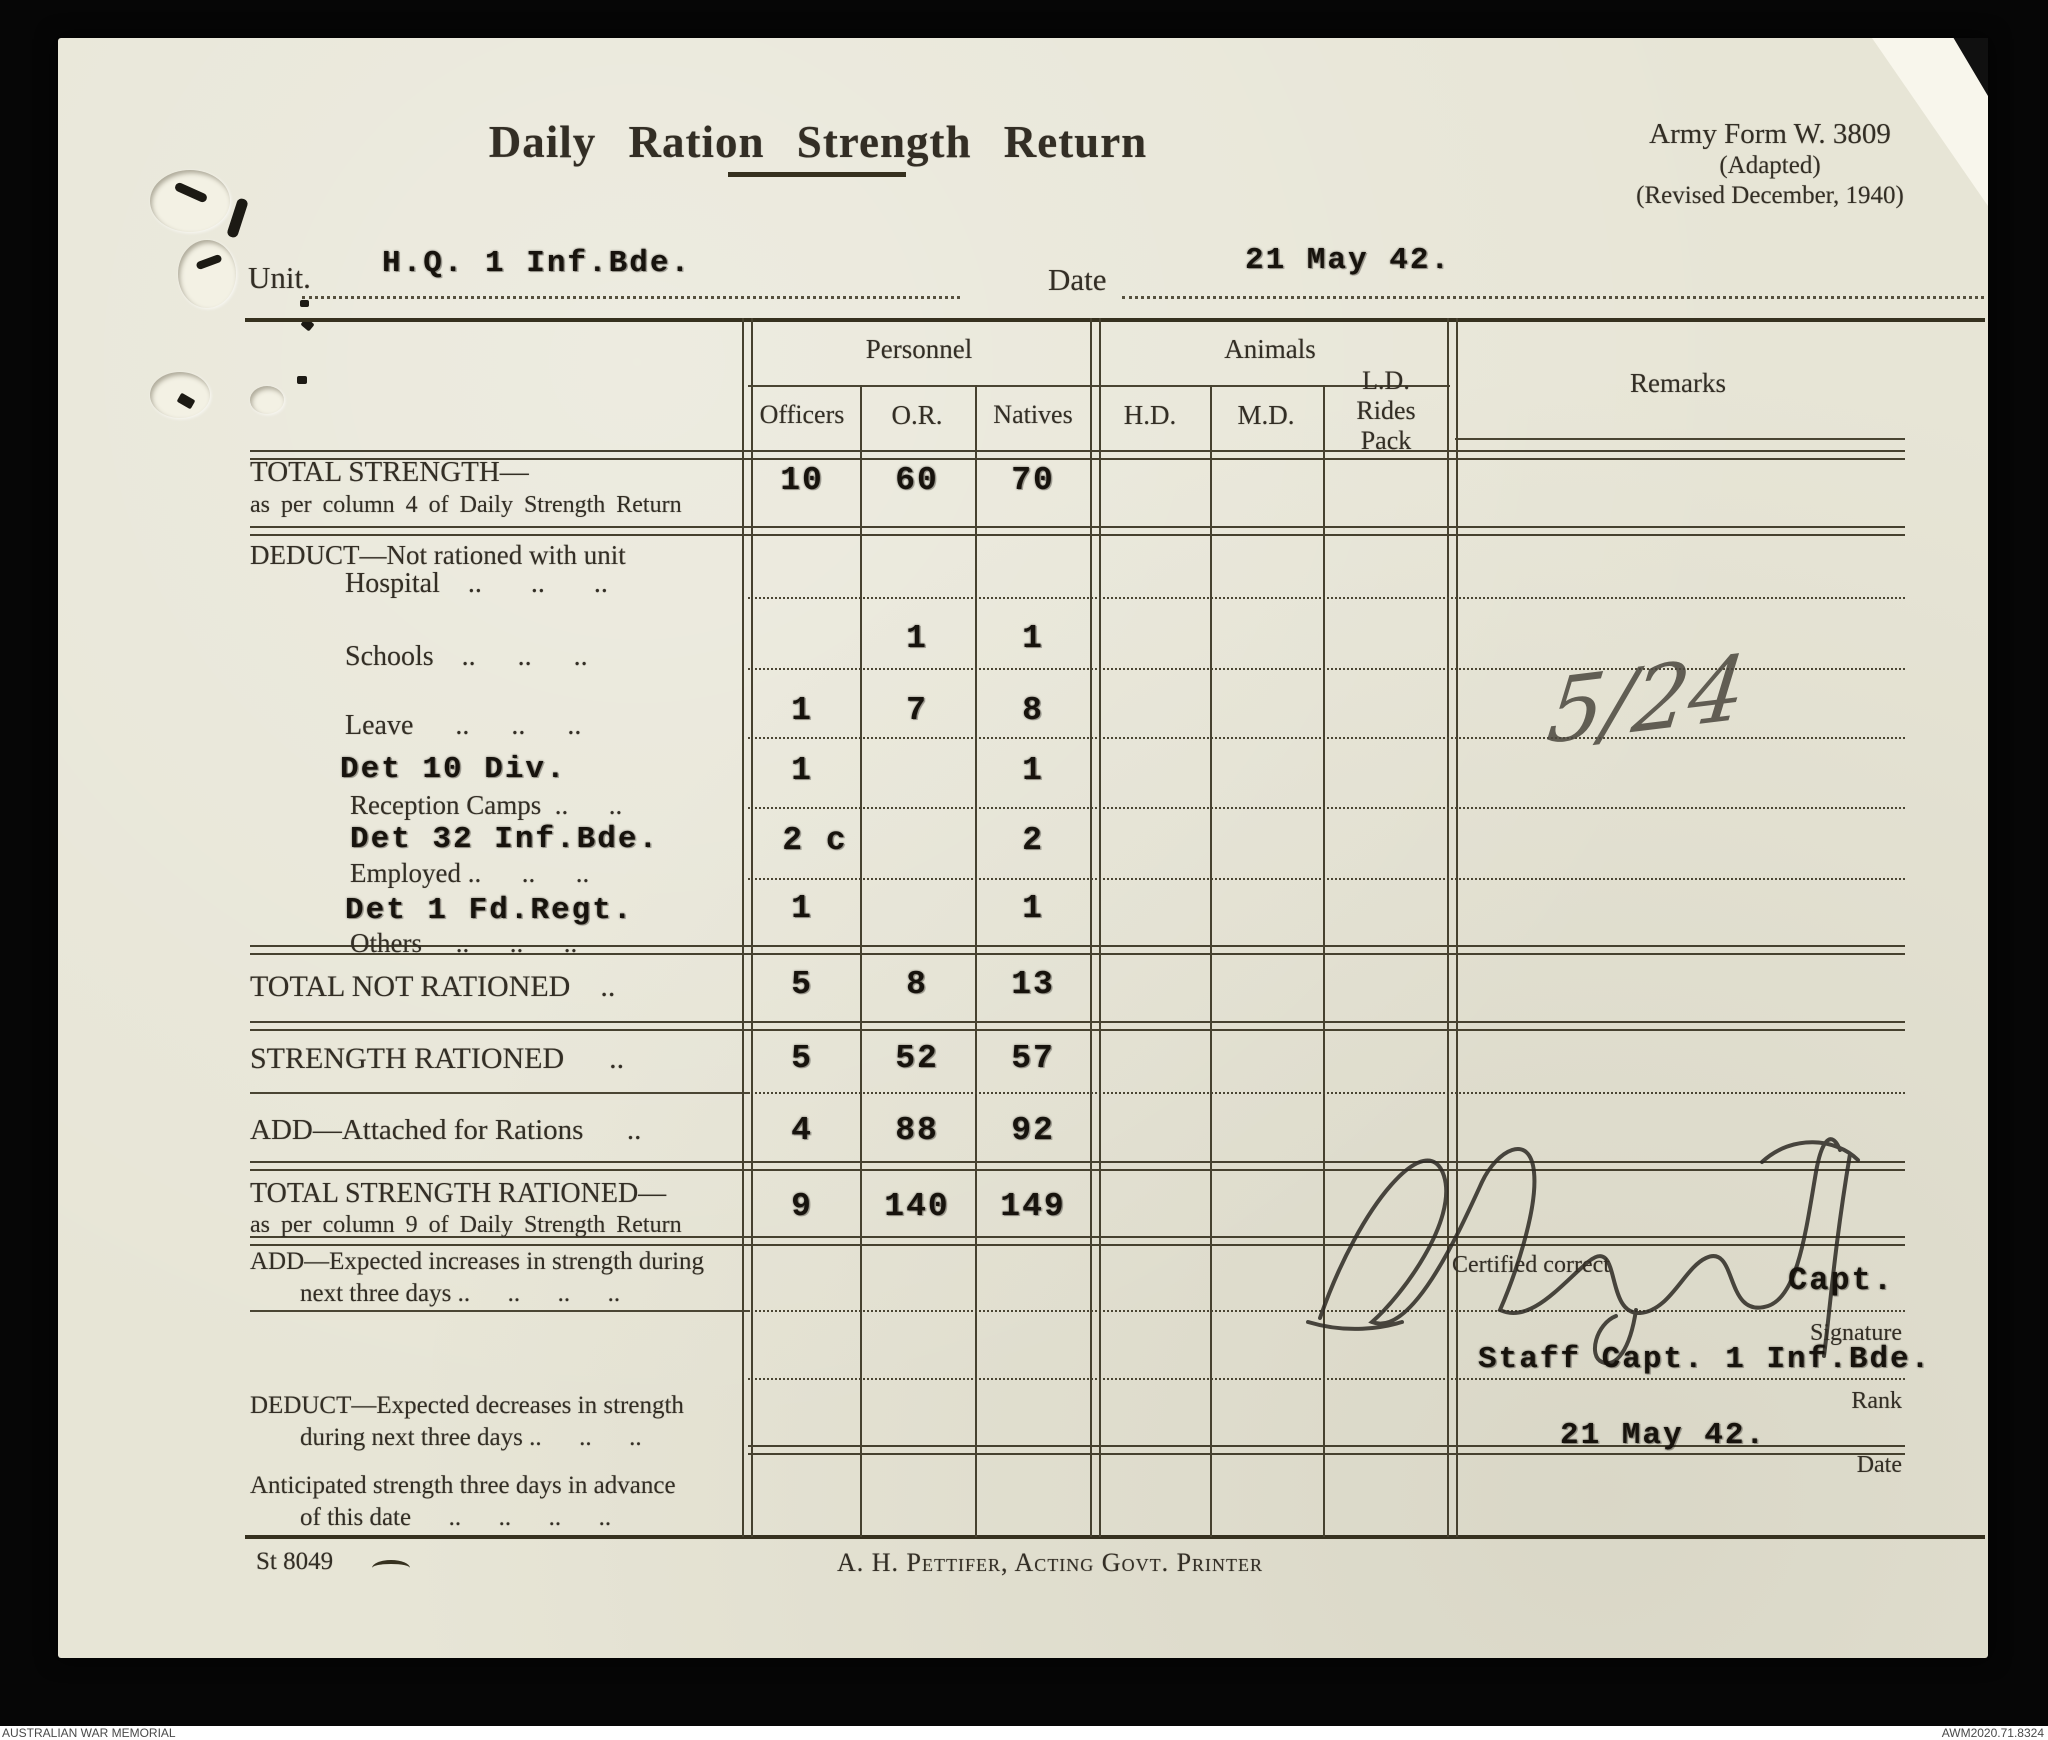 This screenshot has height=1740, width=2048. I want to click on cell-value: 92, so click(1033, 1130).